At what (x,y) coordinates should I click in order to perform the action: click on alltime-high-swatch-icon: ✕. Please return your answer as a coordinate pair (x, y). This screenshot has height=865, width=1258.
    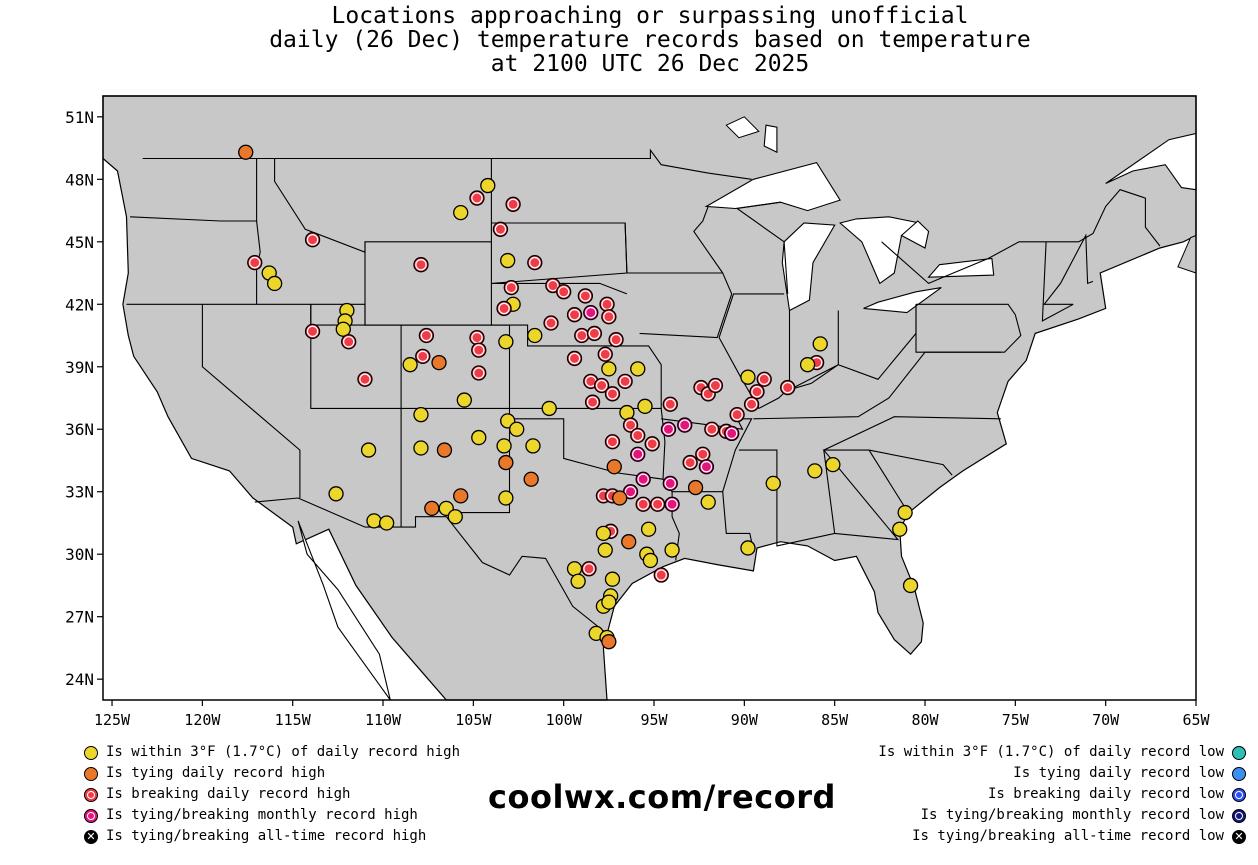
    Looking at the image, I should click on (91, 836).